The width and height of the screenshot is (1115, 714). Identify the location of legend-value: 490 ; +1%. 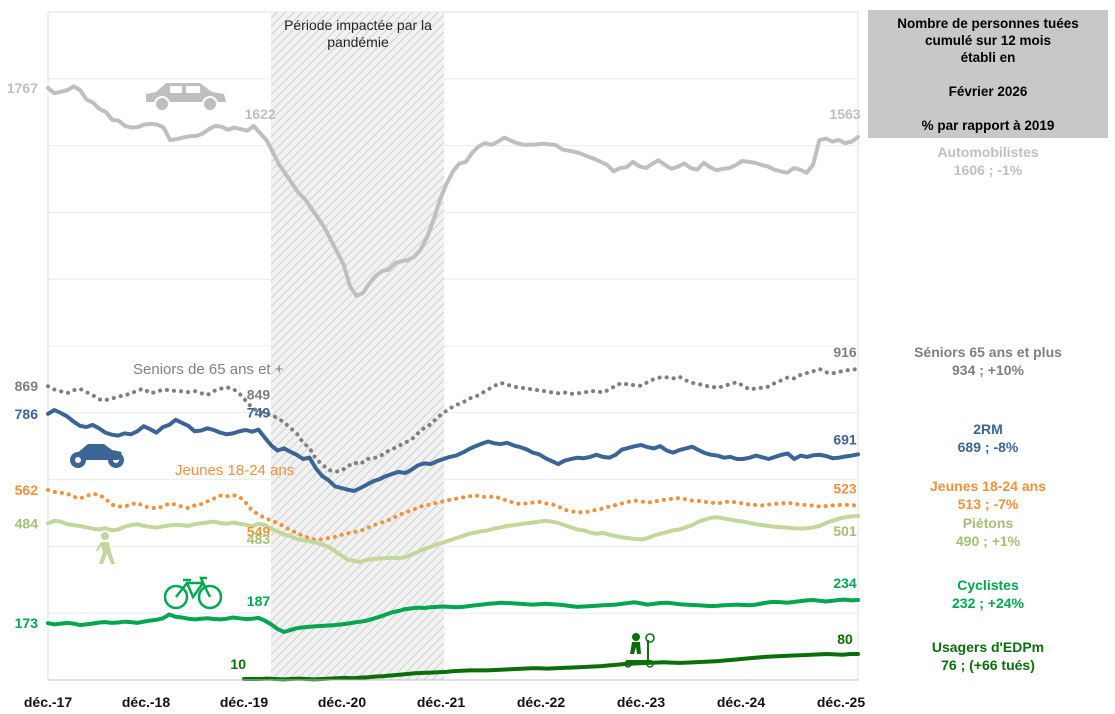
(988, 541).